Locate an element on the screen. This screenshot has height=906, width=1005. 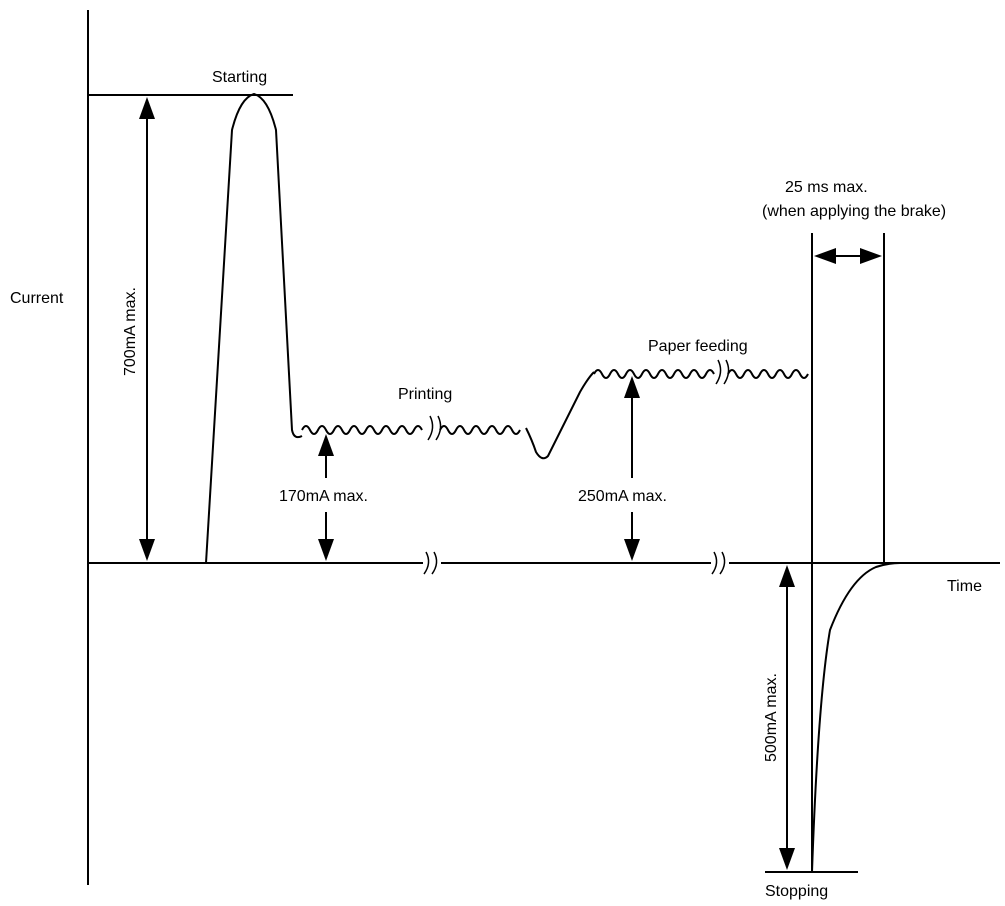
dimension-arrow-brake-time is located at coordinates (848, 256).